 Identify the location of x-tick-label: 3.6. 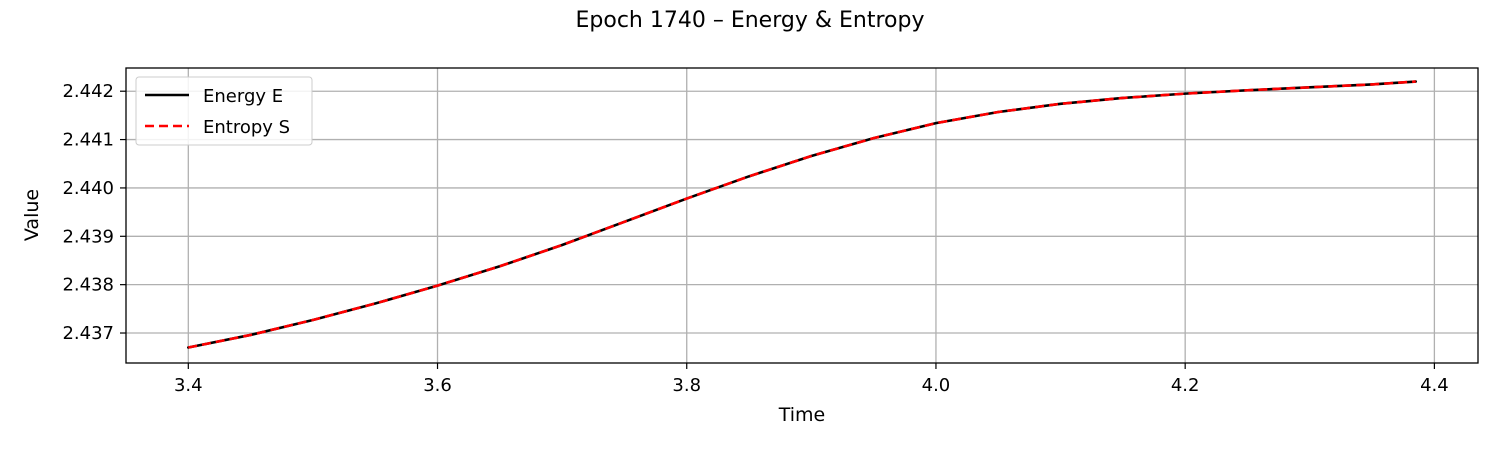
(437, 385).